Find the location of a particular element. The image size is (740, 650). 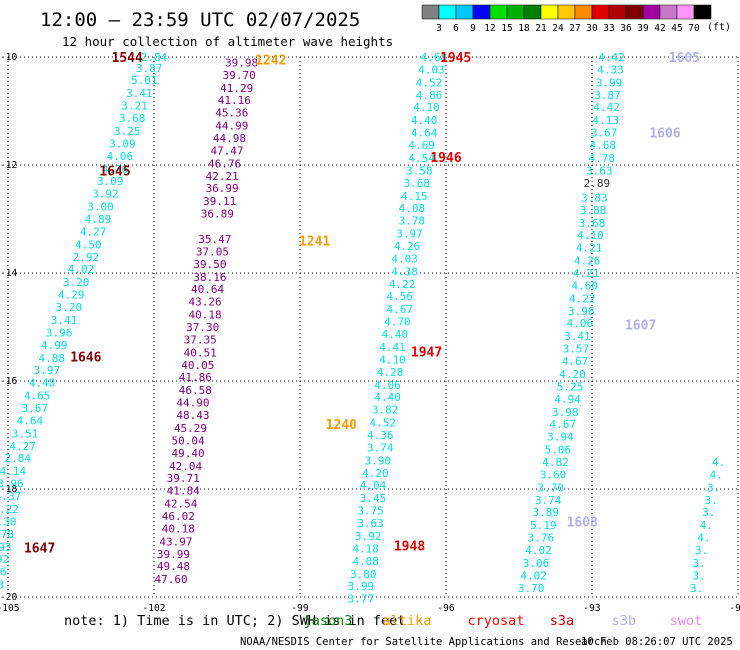

color-legend: 3 6 9 12 15 18 21 24 27 30 33 36 39 42 45 70 is located at coordinates (566, 19).